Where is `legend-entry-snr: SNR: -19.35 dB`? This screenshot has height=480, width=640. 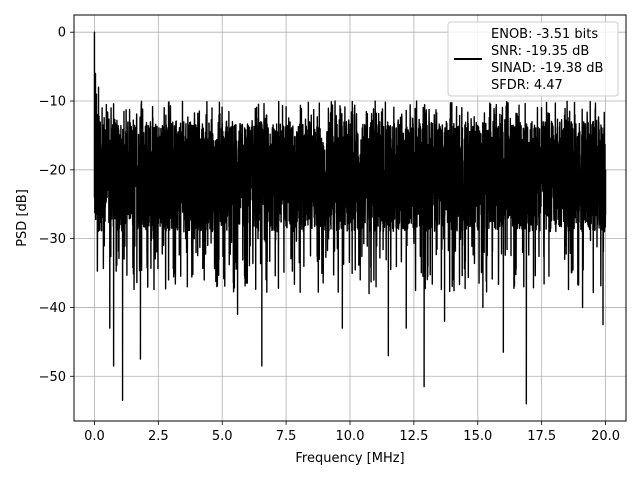 legend-entry-snr: SNR: -19.35 dB is located at coordinates (540, 51).